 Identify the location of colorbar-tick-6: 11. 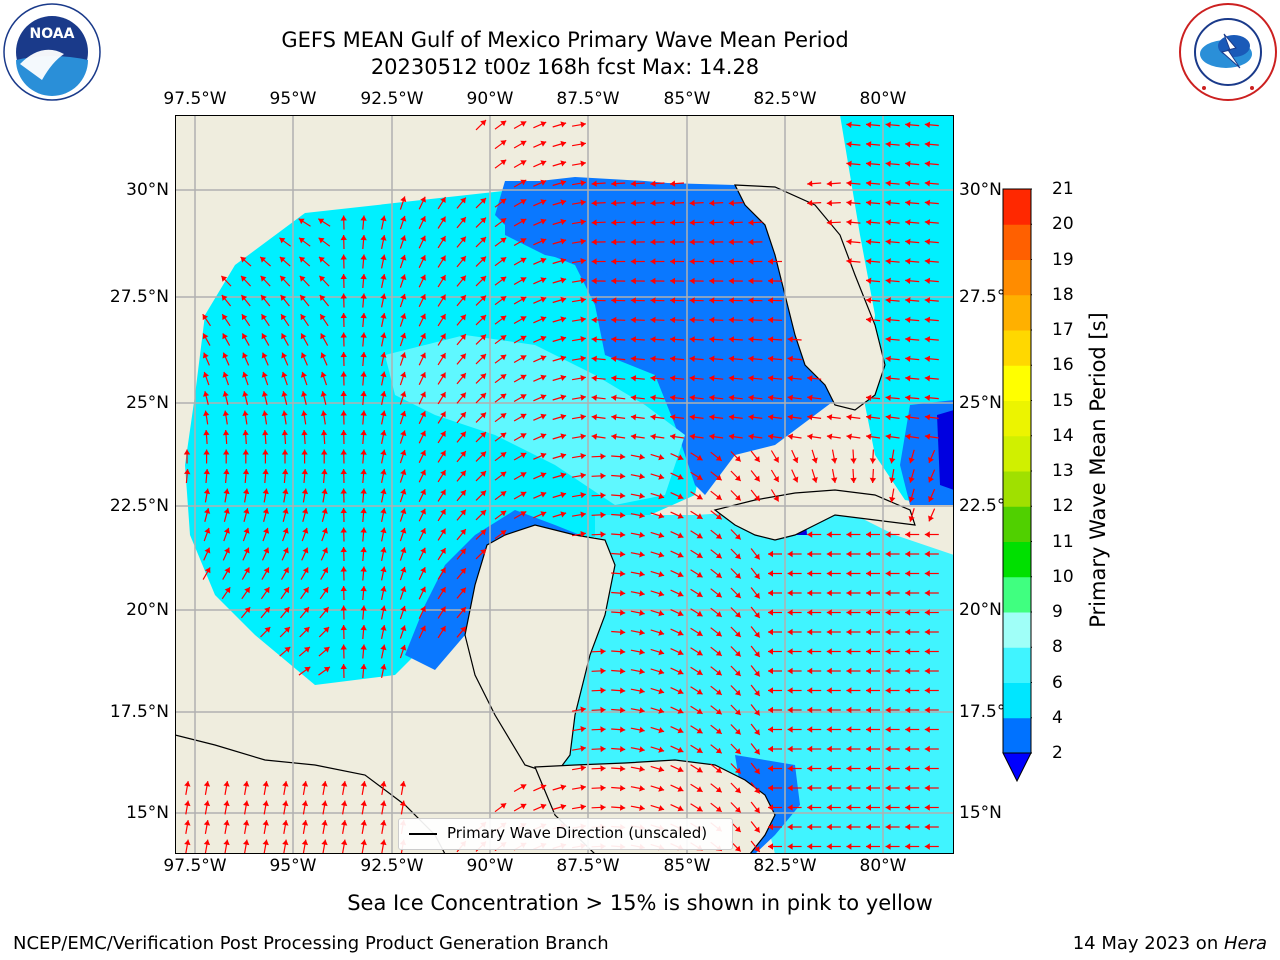
(1063, 541).